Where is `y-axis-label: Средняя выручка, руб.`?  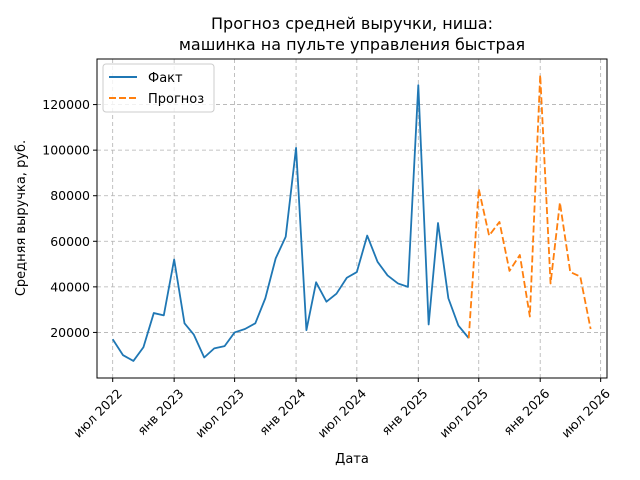
y-axis-label: Средняя выручка, руб. is located at coordinates (21, 218).